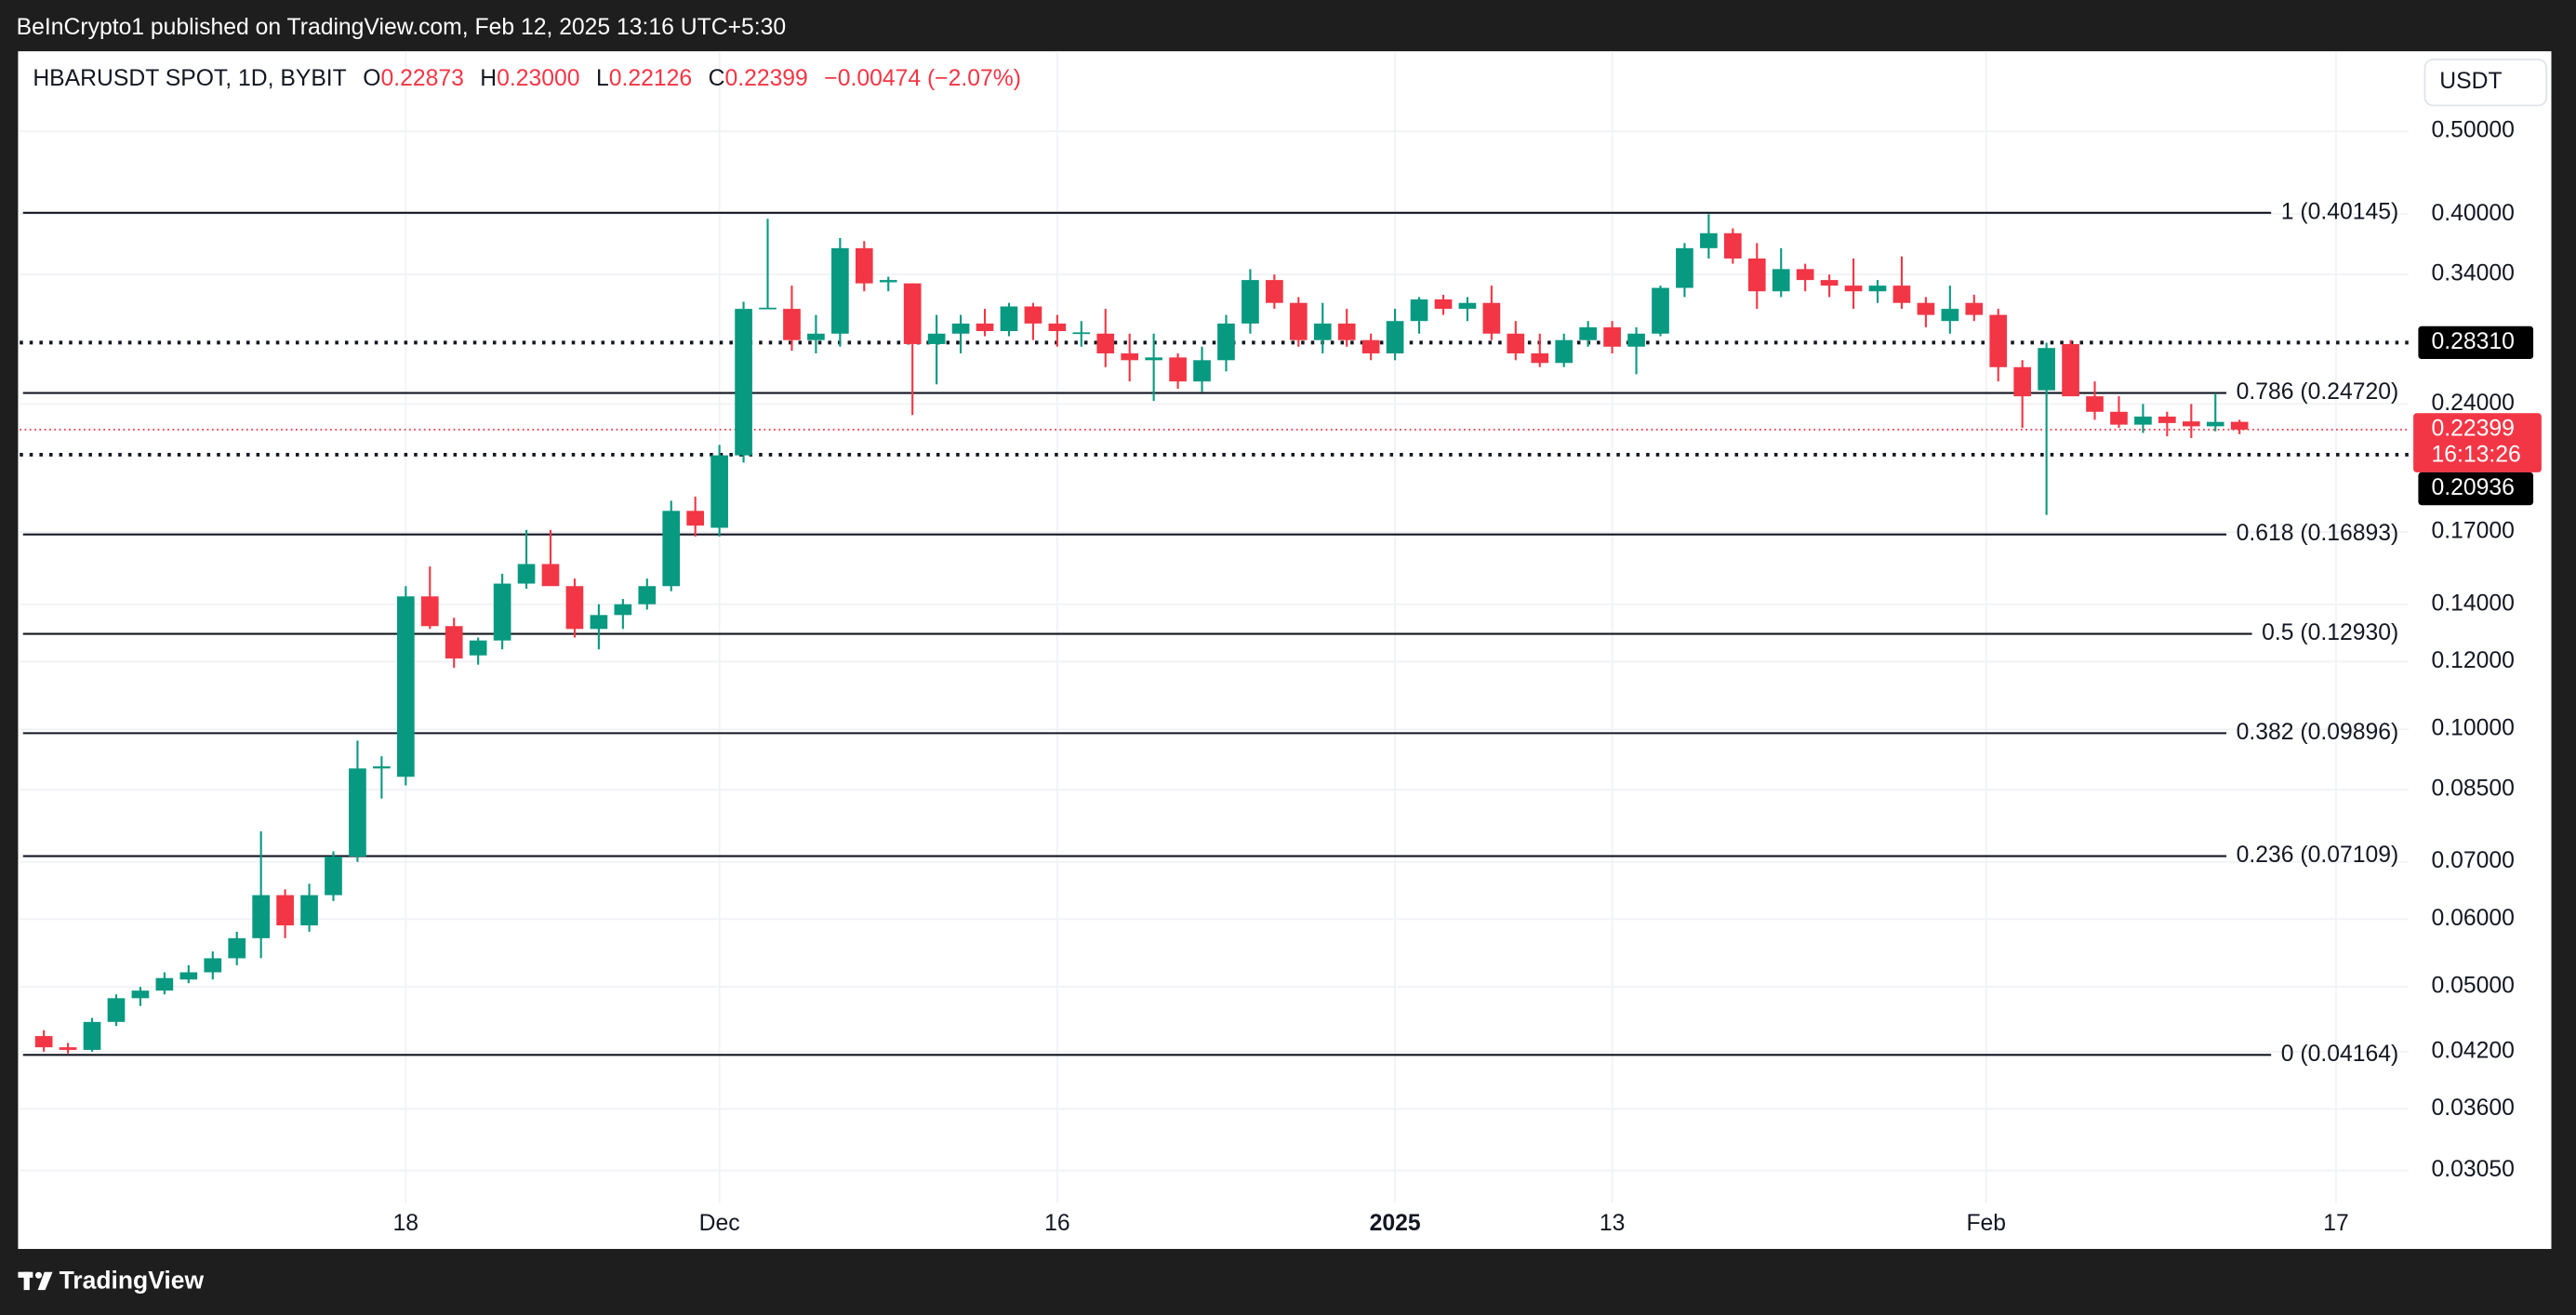 The image size is (2576, 1315). I want to click on ohlc-value: 0.23000, so click(538, 78).